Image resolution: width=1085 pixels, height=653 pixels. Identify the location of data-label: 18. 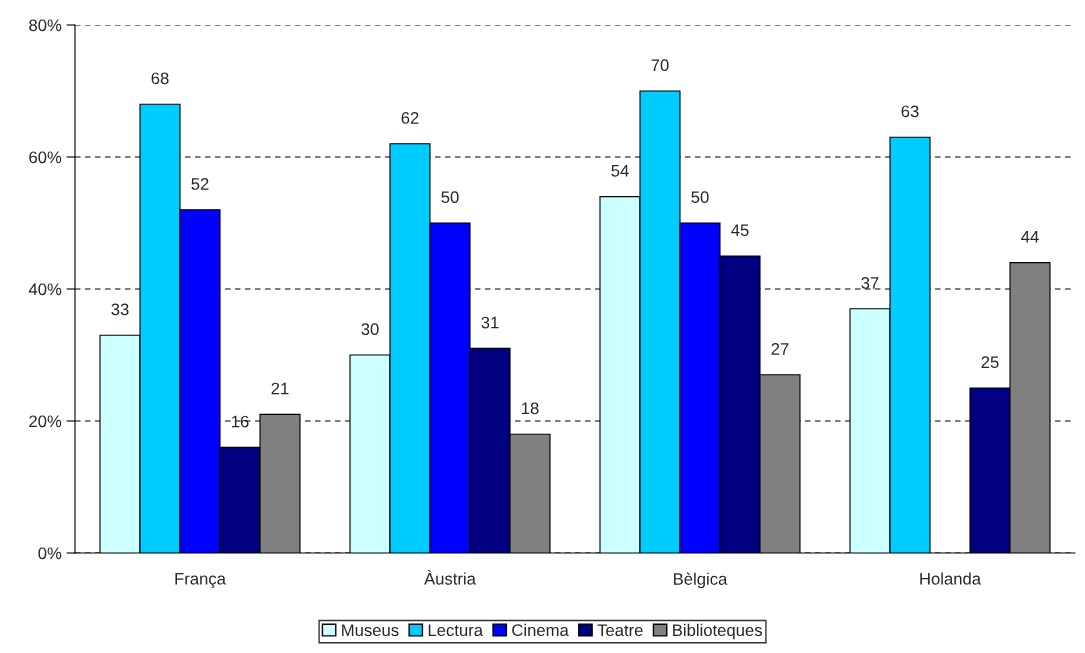
(530, 408).